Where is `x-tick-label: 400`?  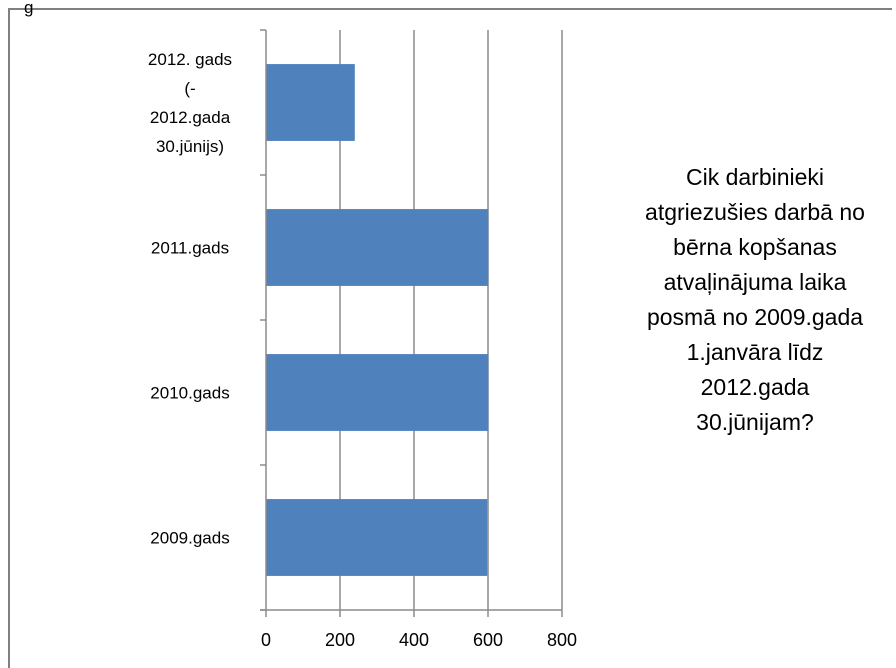
x-tick-label: 400 is located at coordinates (414, 640).